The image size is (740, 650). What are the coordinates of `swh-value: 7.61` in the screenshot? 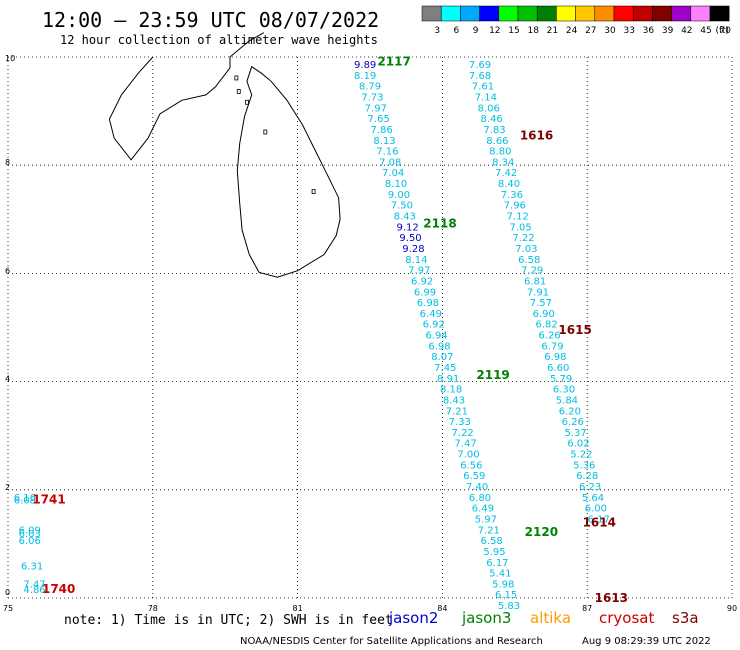 It's located at (483, 87).